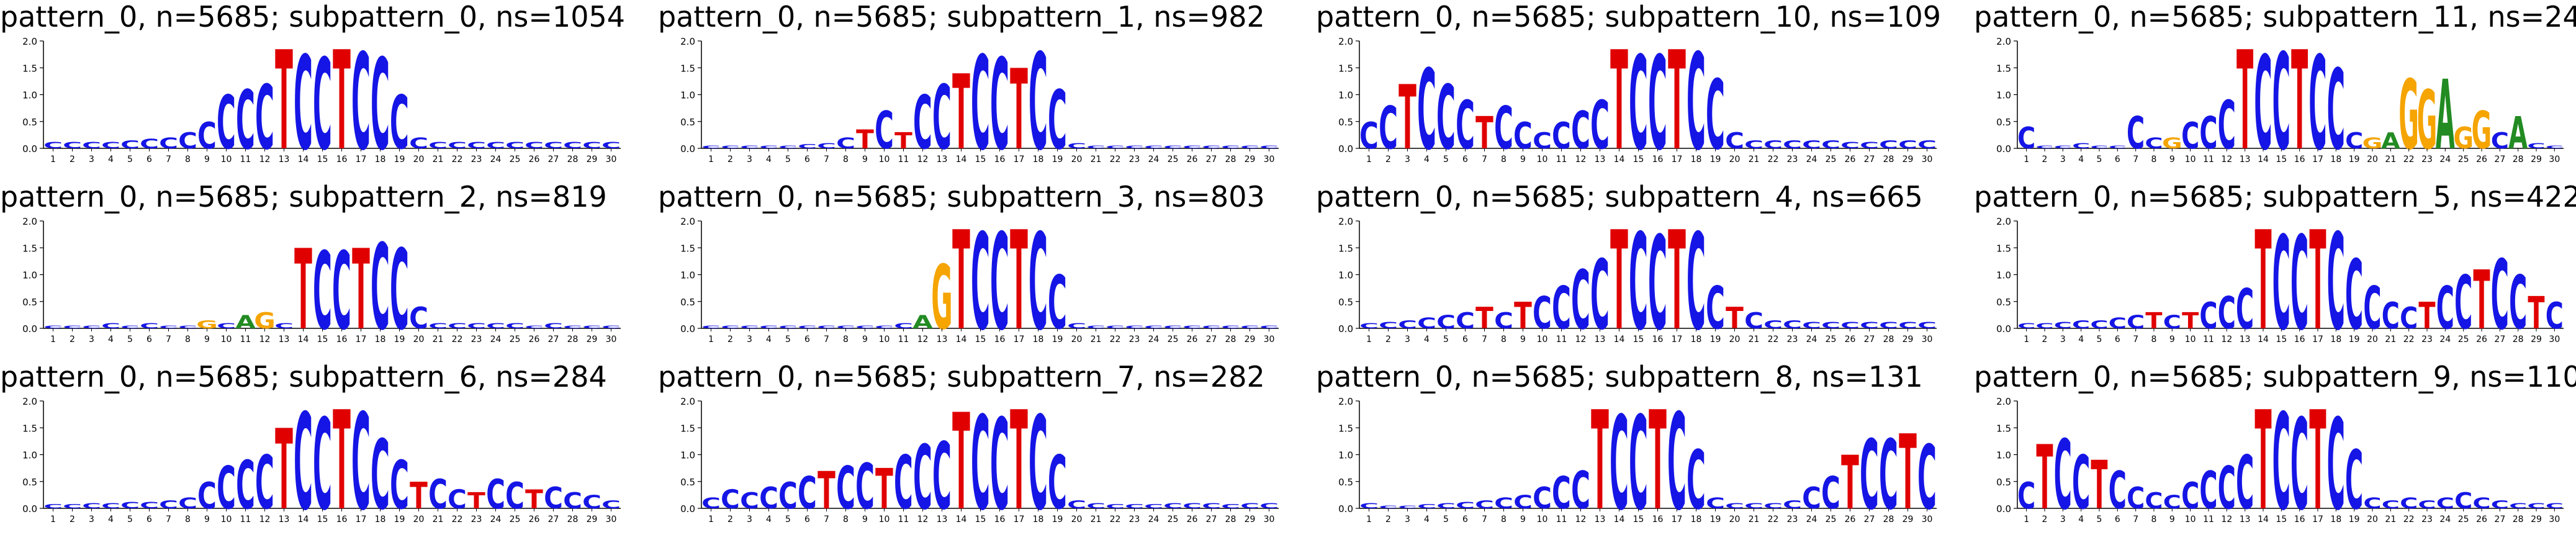 This screenshot has width=2576, height=540. Describe the element at coordinates (2463, 159) in the screenshot. I see `x-tick-label: 25` at that location.